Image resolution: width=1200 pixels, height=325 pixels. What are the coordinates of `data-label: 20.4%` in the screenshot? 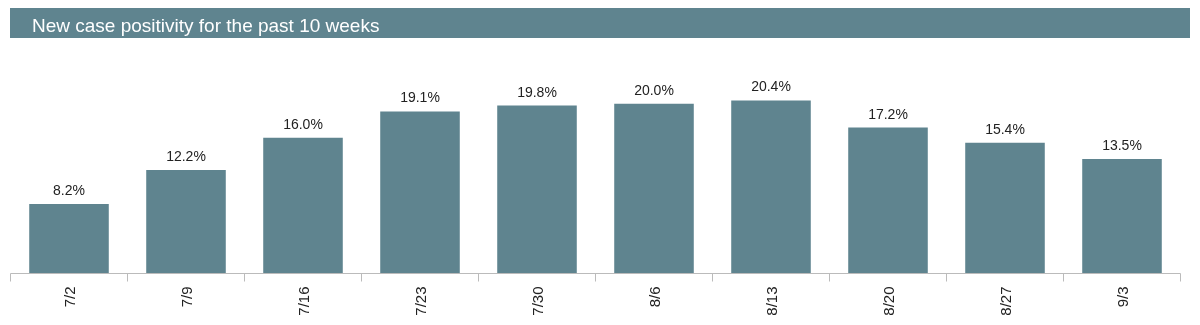 It's located at (771, 86).